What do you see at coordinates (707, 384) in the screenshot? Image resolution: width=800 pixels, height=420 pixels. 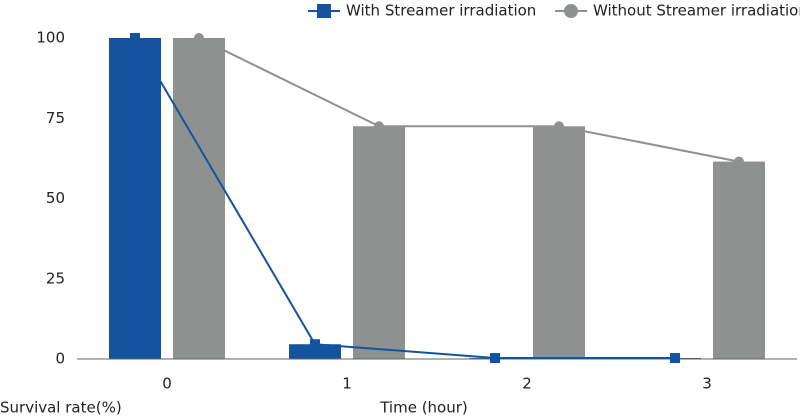 I see `x-tick-label: 3` at bounding box center [707, 384].